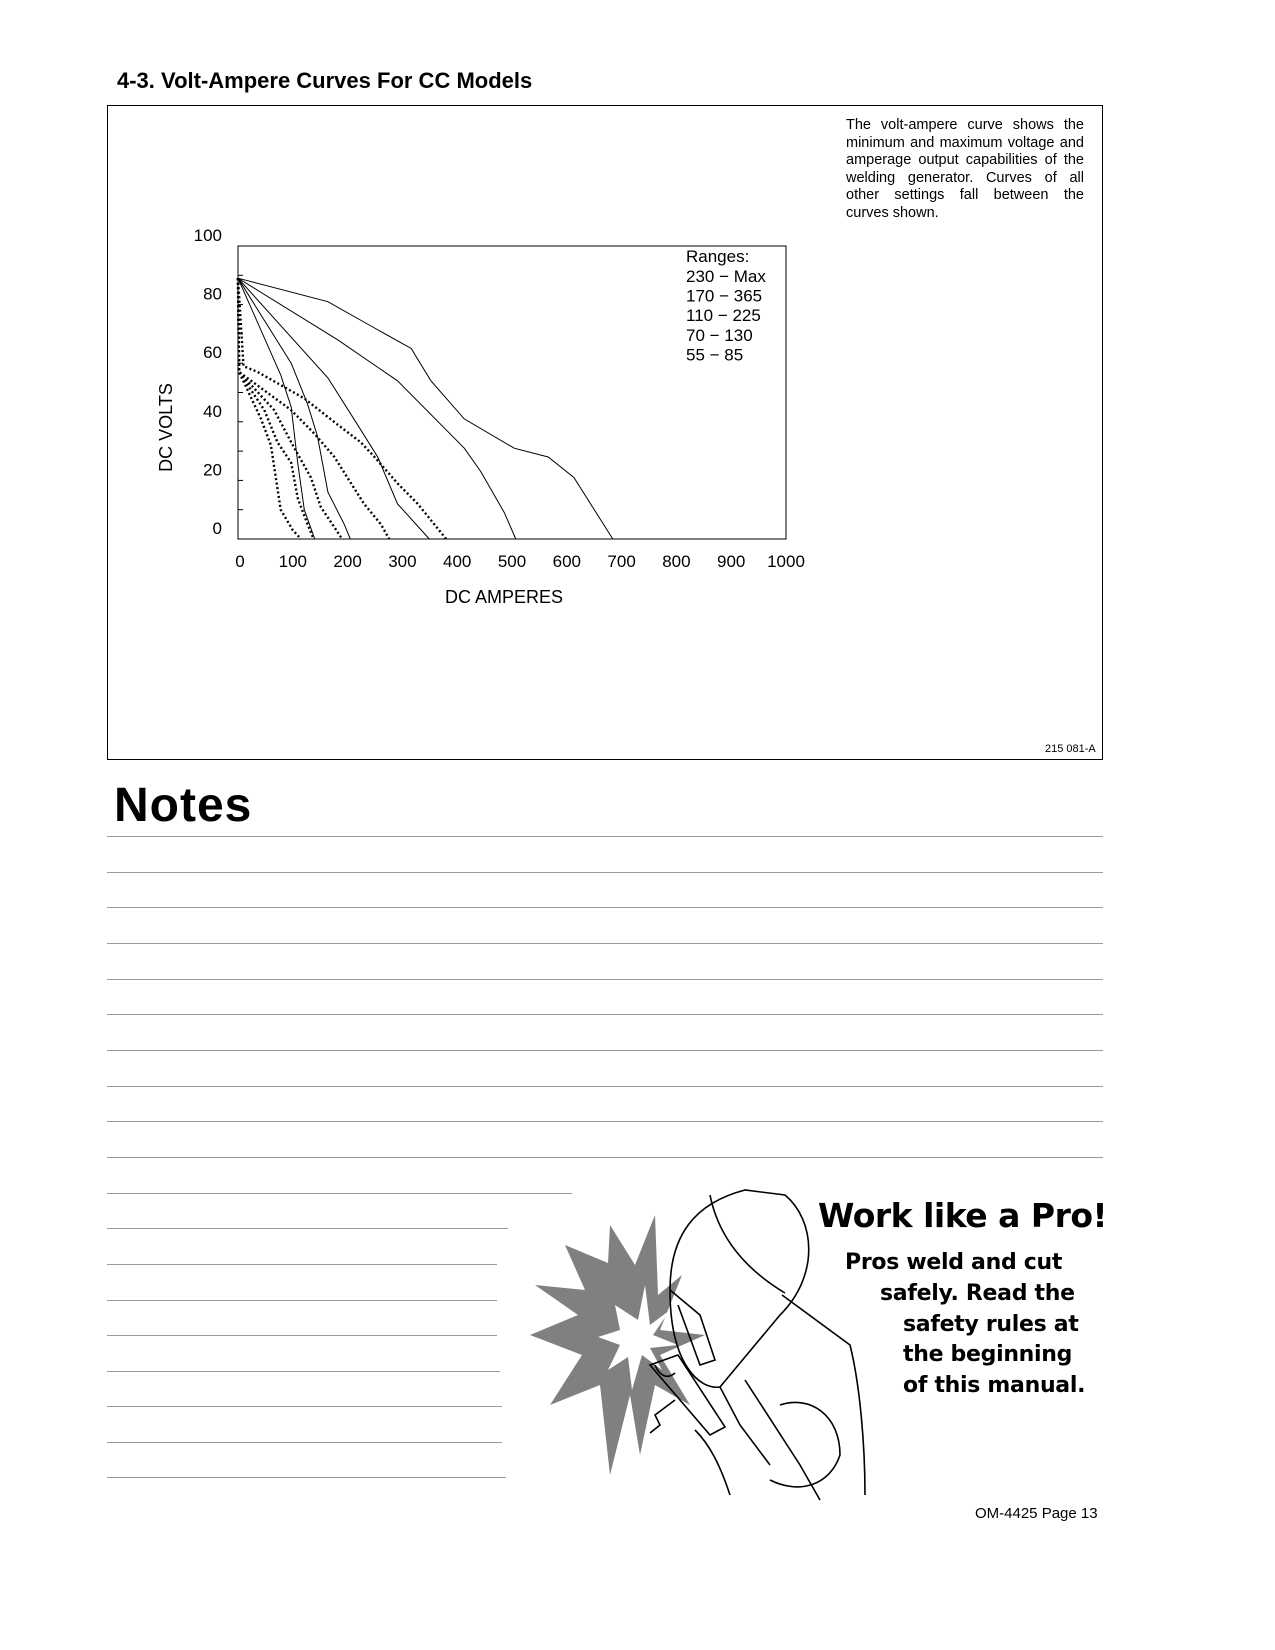 The height and width of the screenshot is (1650, 1275). Describe the element at coordinates (217, 528) in the screenshot. I see `y-tick-label: 0` at that location.